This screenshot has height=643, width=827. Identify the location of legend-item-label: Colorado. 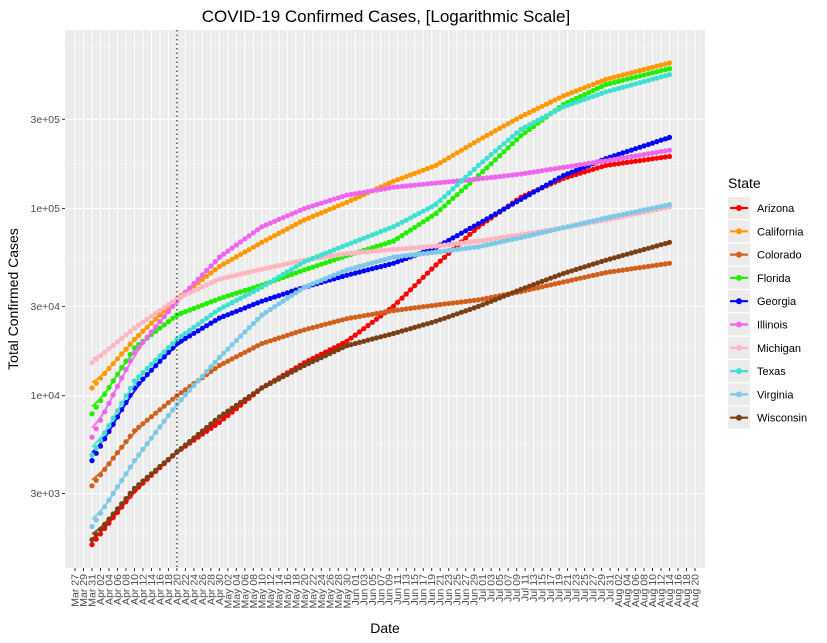
(779, 256).